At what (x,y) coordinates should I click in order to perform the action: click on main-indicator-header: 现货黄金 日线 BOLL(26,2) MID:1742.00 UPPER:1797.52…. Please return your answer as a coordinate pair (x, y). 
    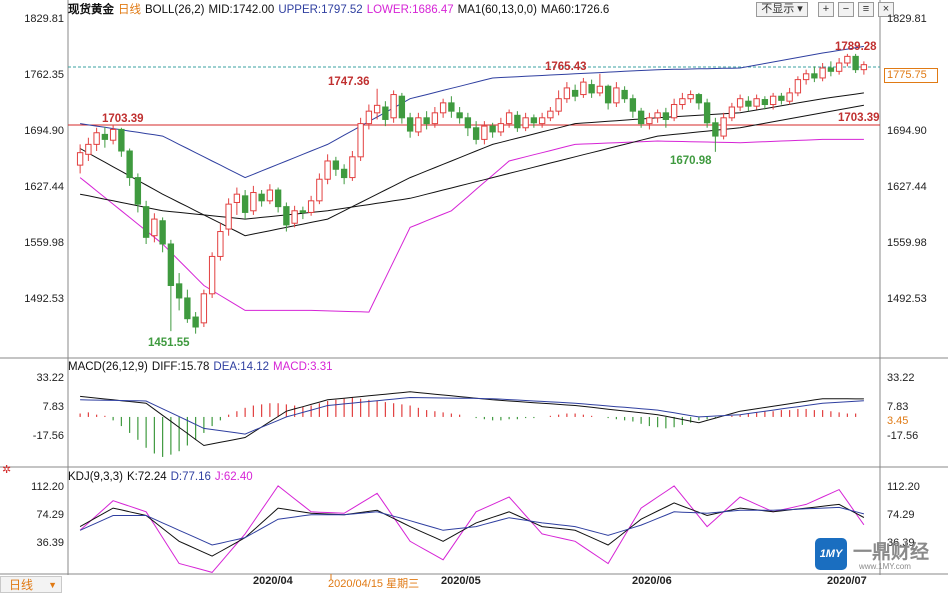
    Looking at the image, I should click on (340, 10).